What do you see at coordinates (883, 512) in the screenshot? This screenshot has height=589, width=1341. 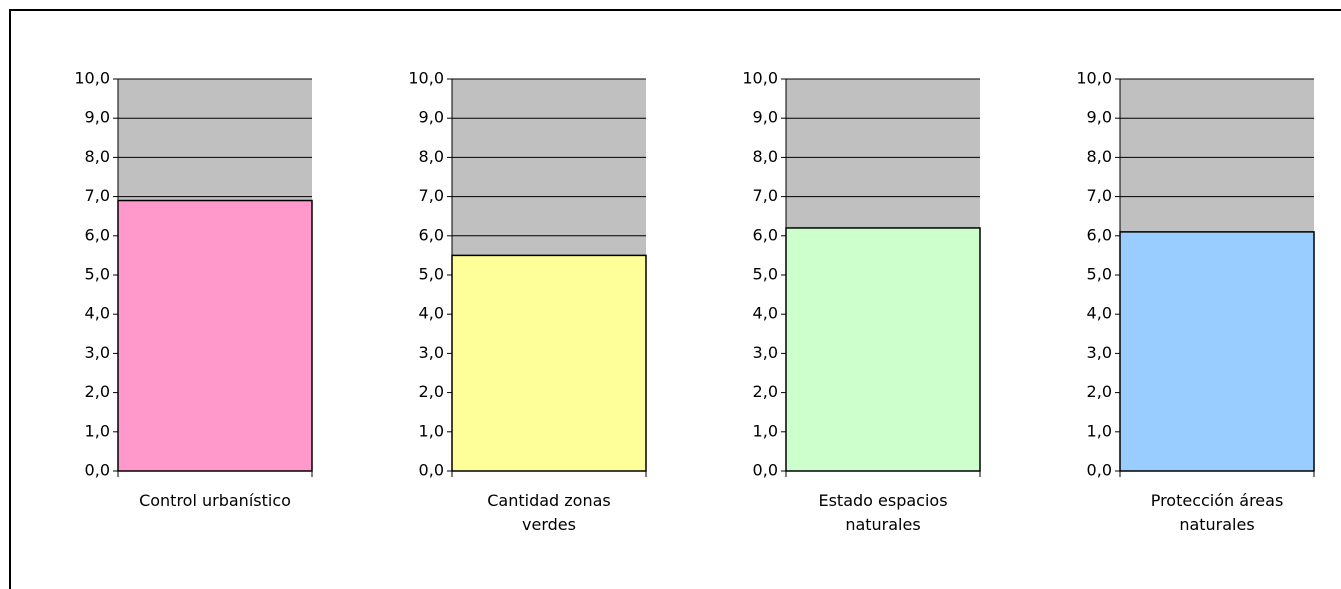 I see `x-tick-label: Estado espacios naturales` at bounding box center [883, 512].